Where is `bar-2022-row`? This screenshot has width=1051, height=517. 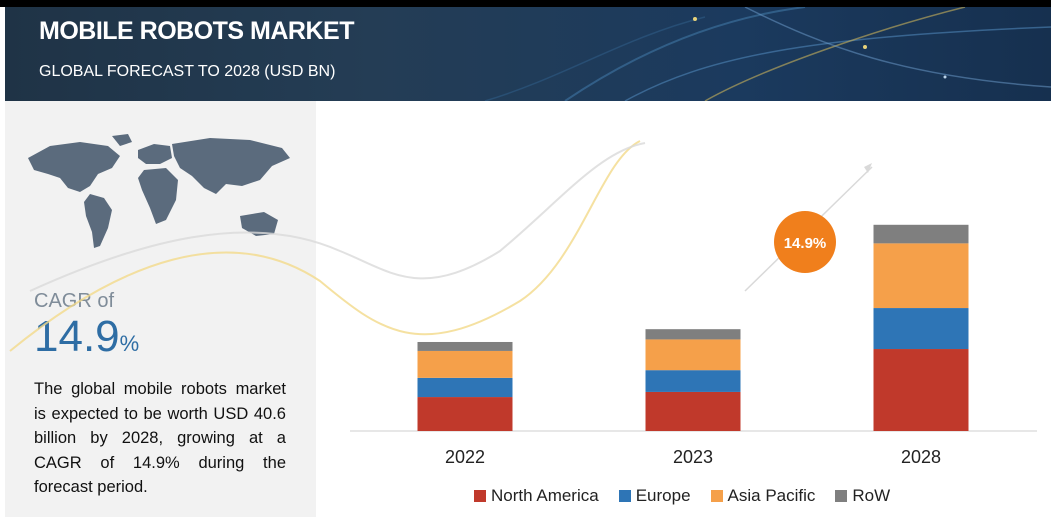
bar-2022-row is located at coordinates (465, 346).